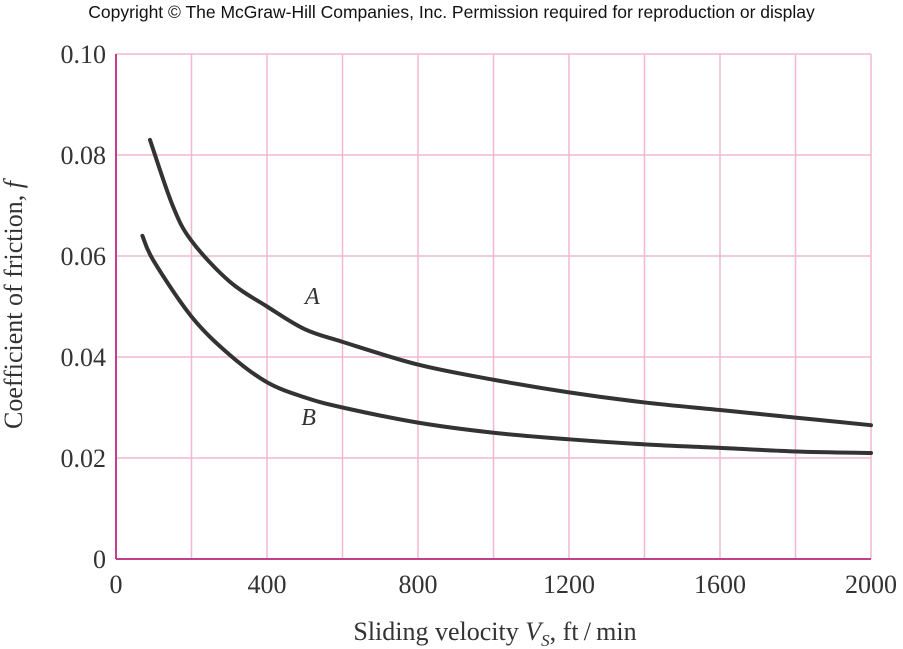 The image size is (903, 649). What do you see at coordinates (720, 584) in the screenshot?
I see `x-tick-label: 1600` at bounding box center [720, 584].